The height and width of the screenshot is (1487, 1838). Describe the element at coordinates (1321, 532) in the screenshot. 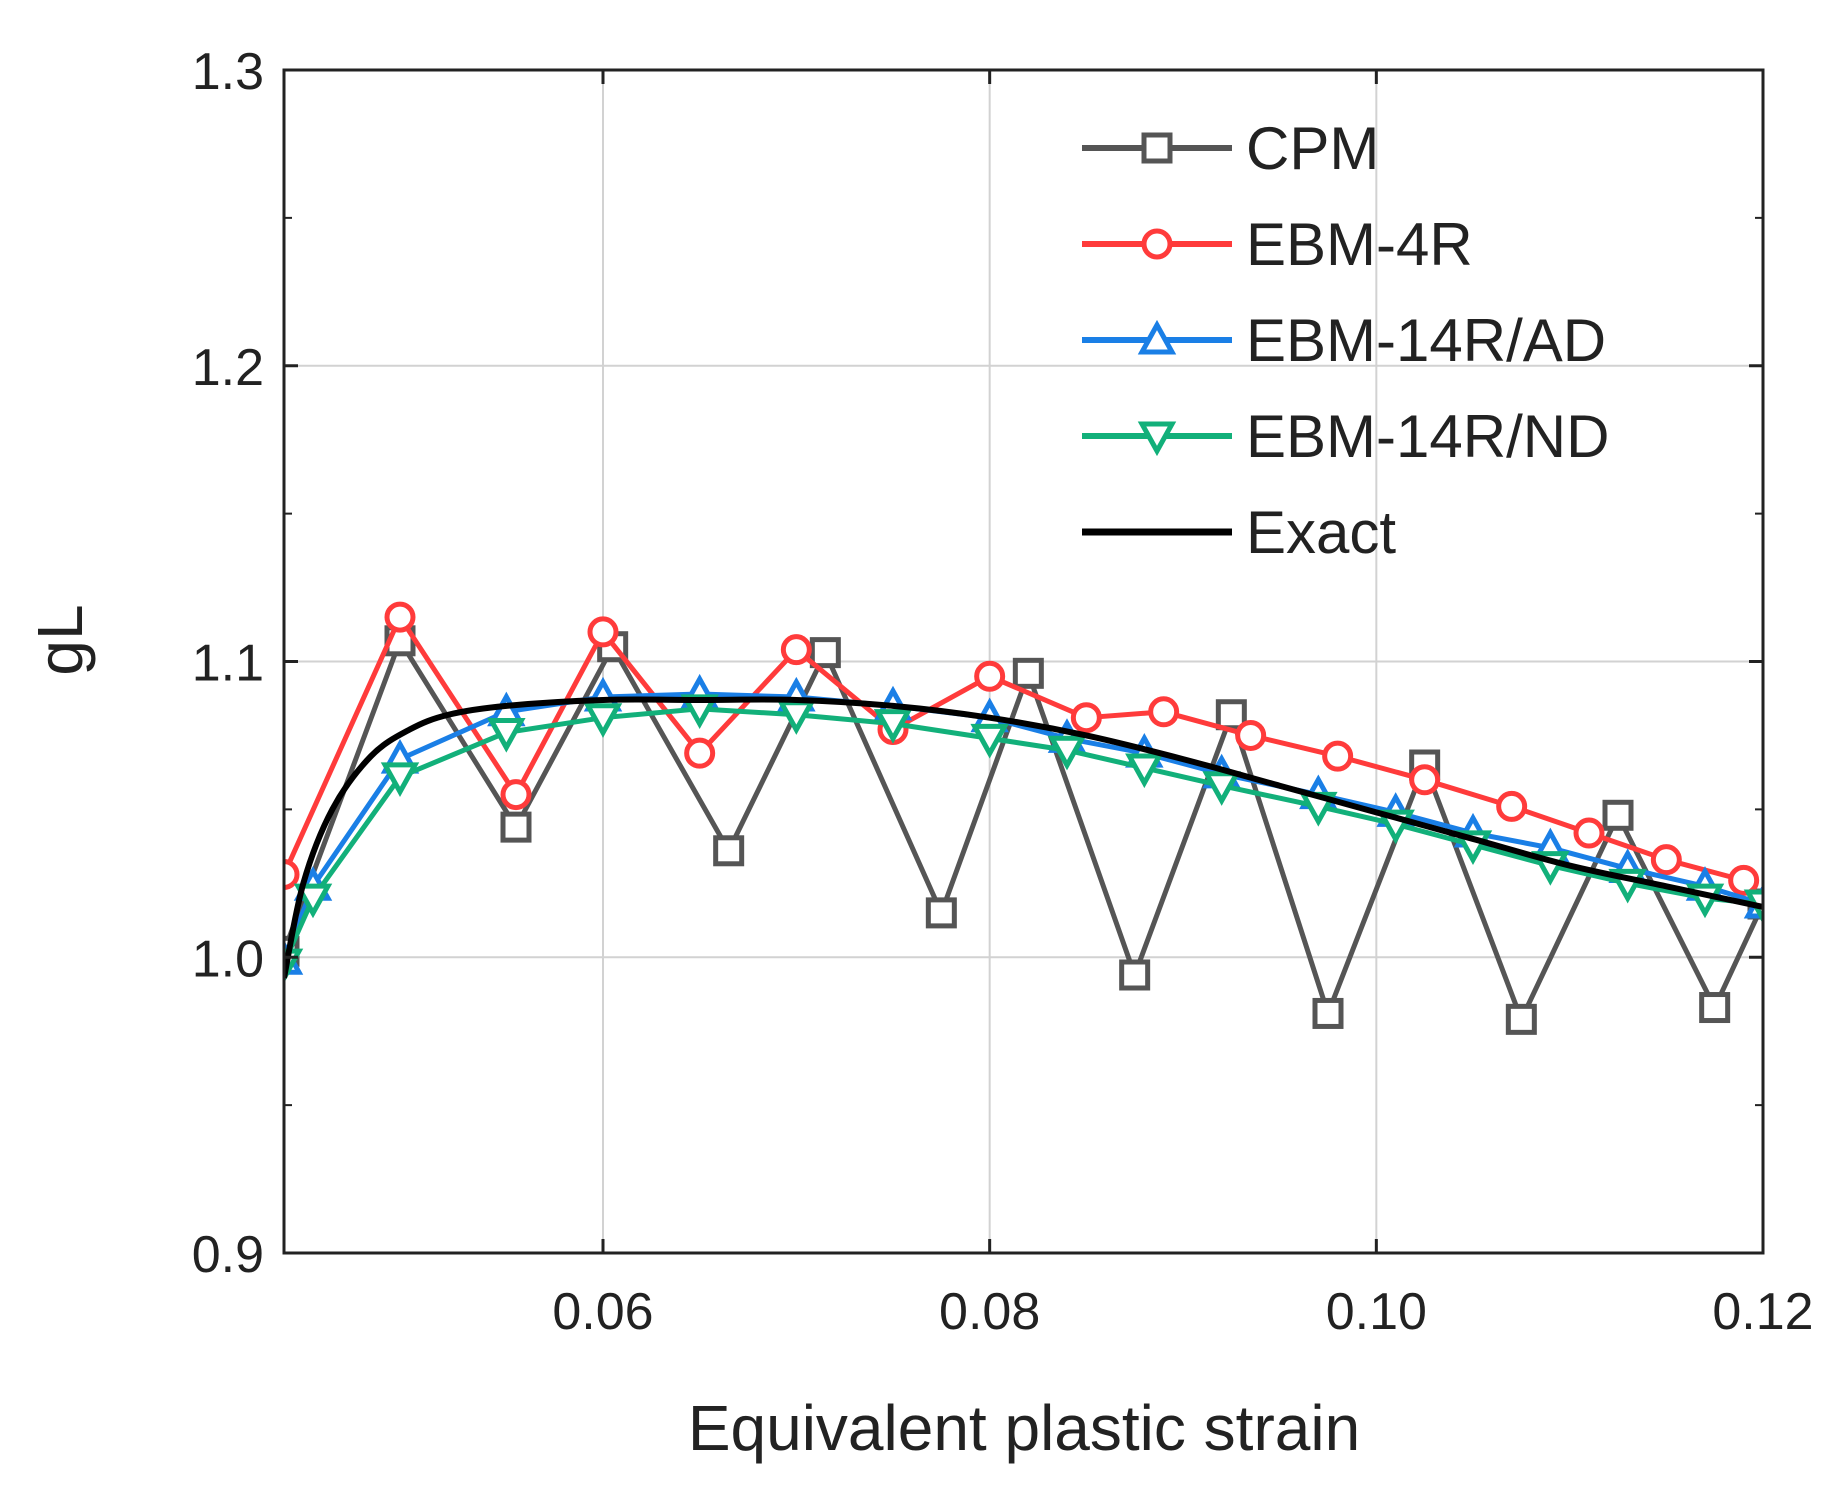

I see `legend-label-exact: Exact` at that location.